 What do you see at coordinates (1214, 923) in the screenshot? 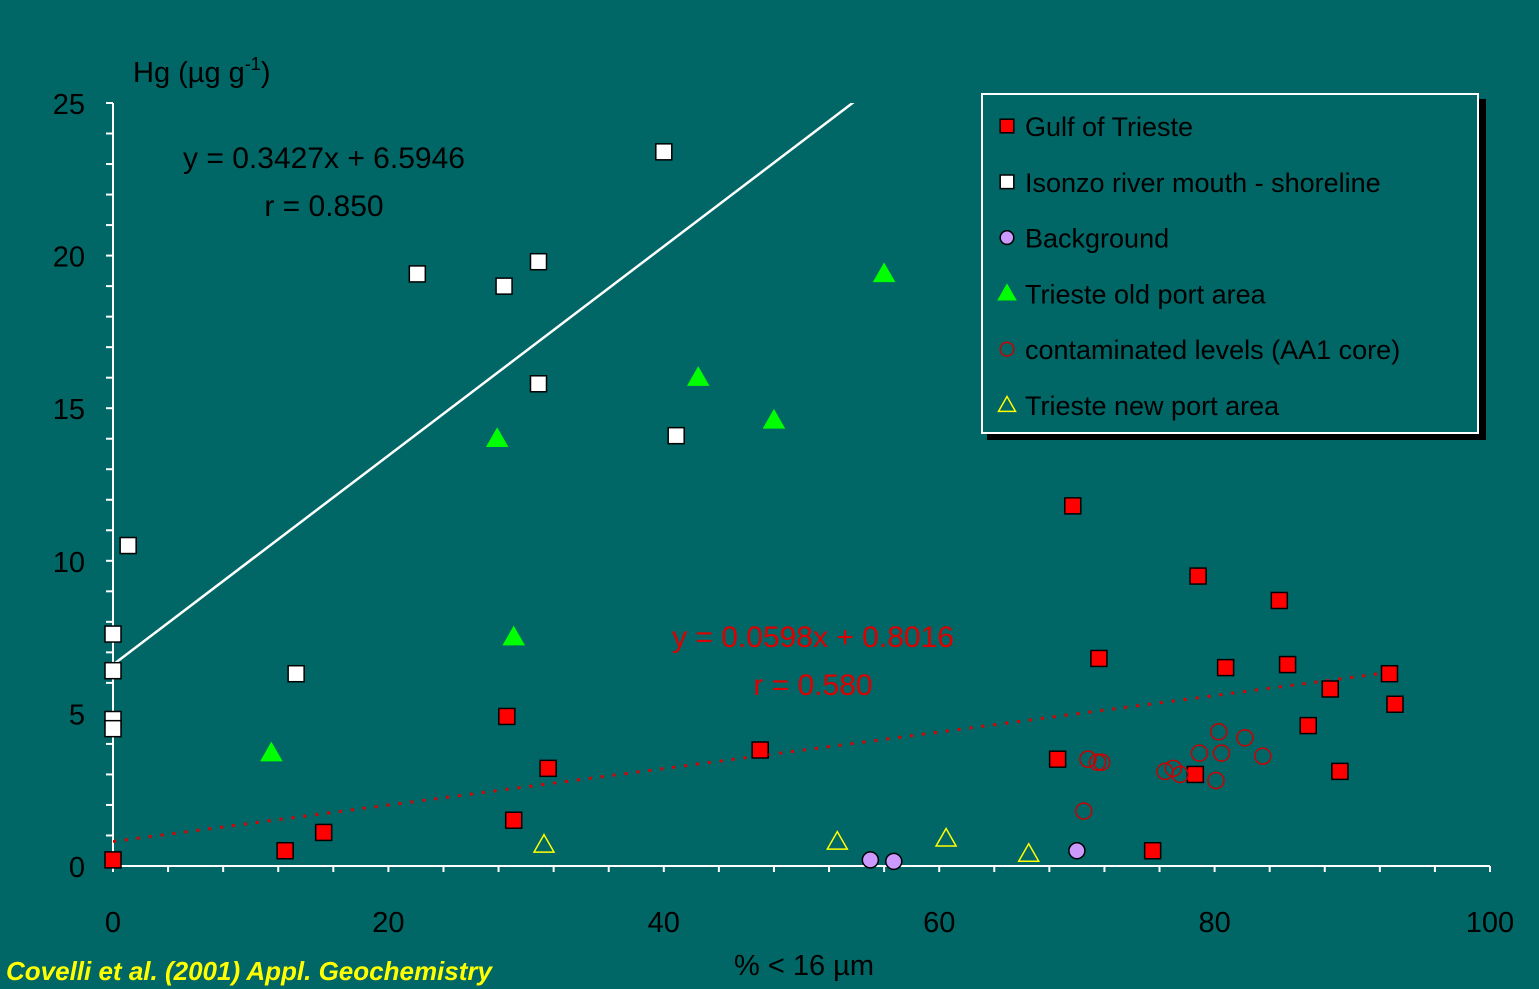
I see `x-tick-label: 80` at bounding box center [1214, 923].